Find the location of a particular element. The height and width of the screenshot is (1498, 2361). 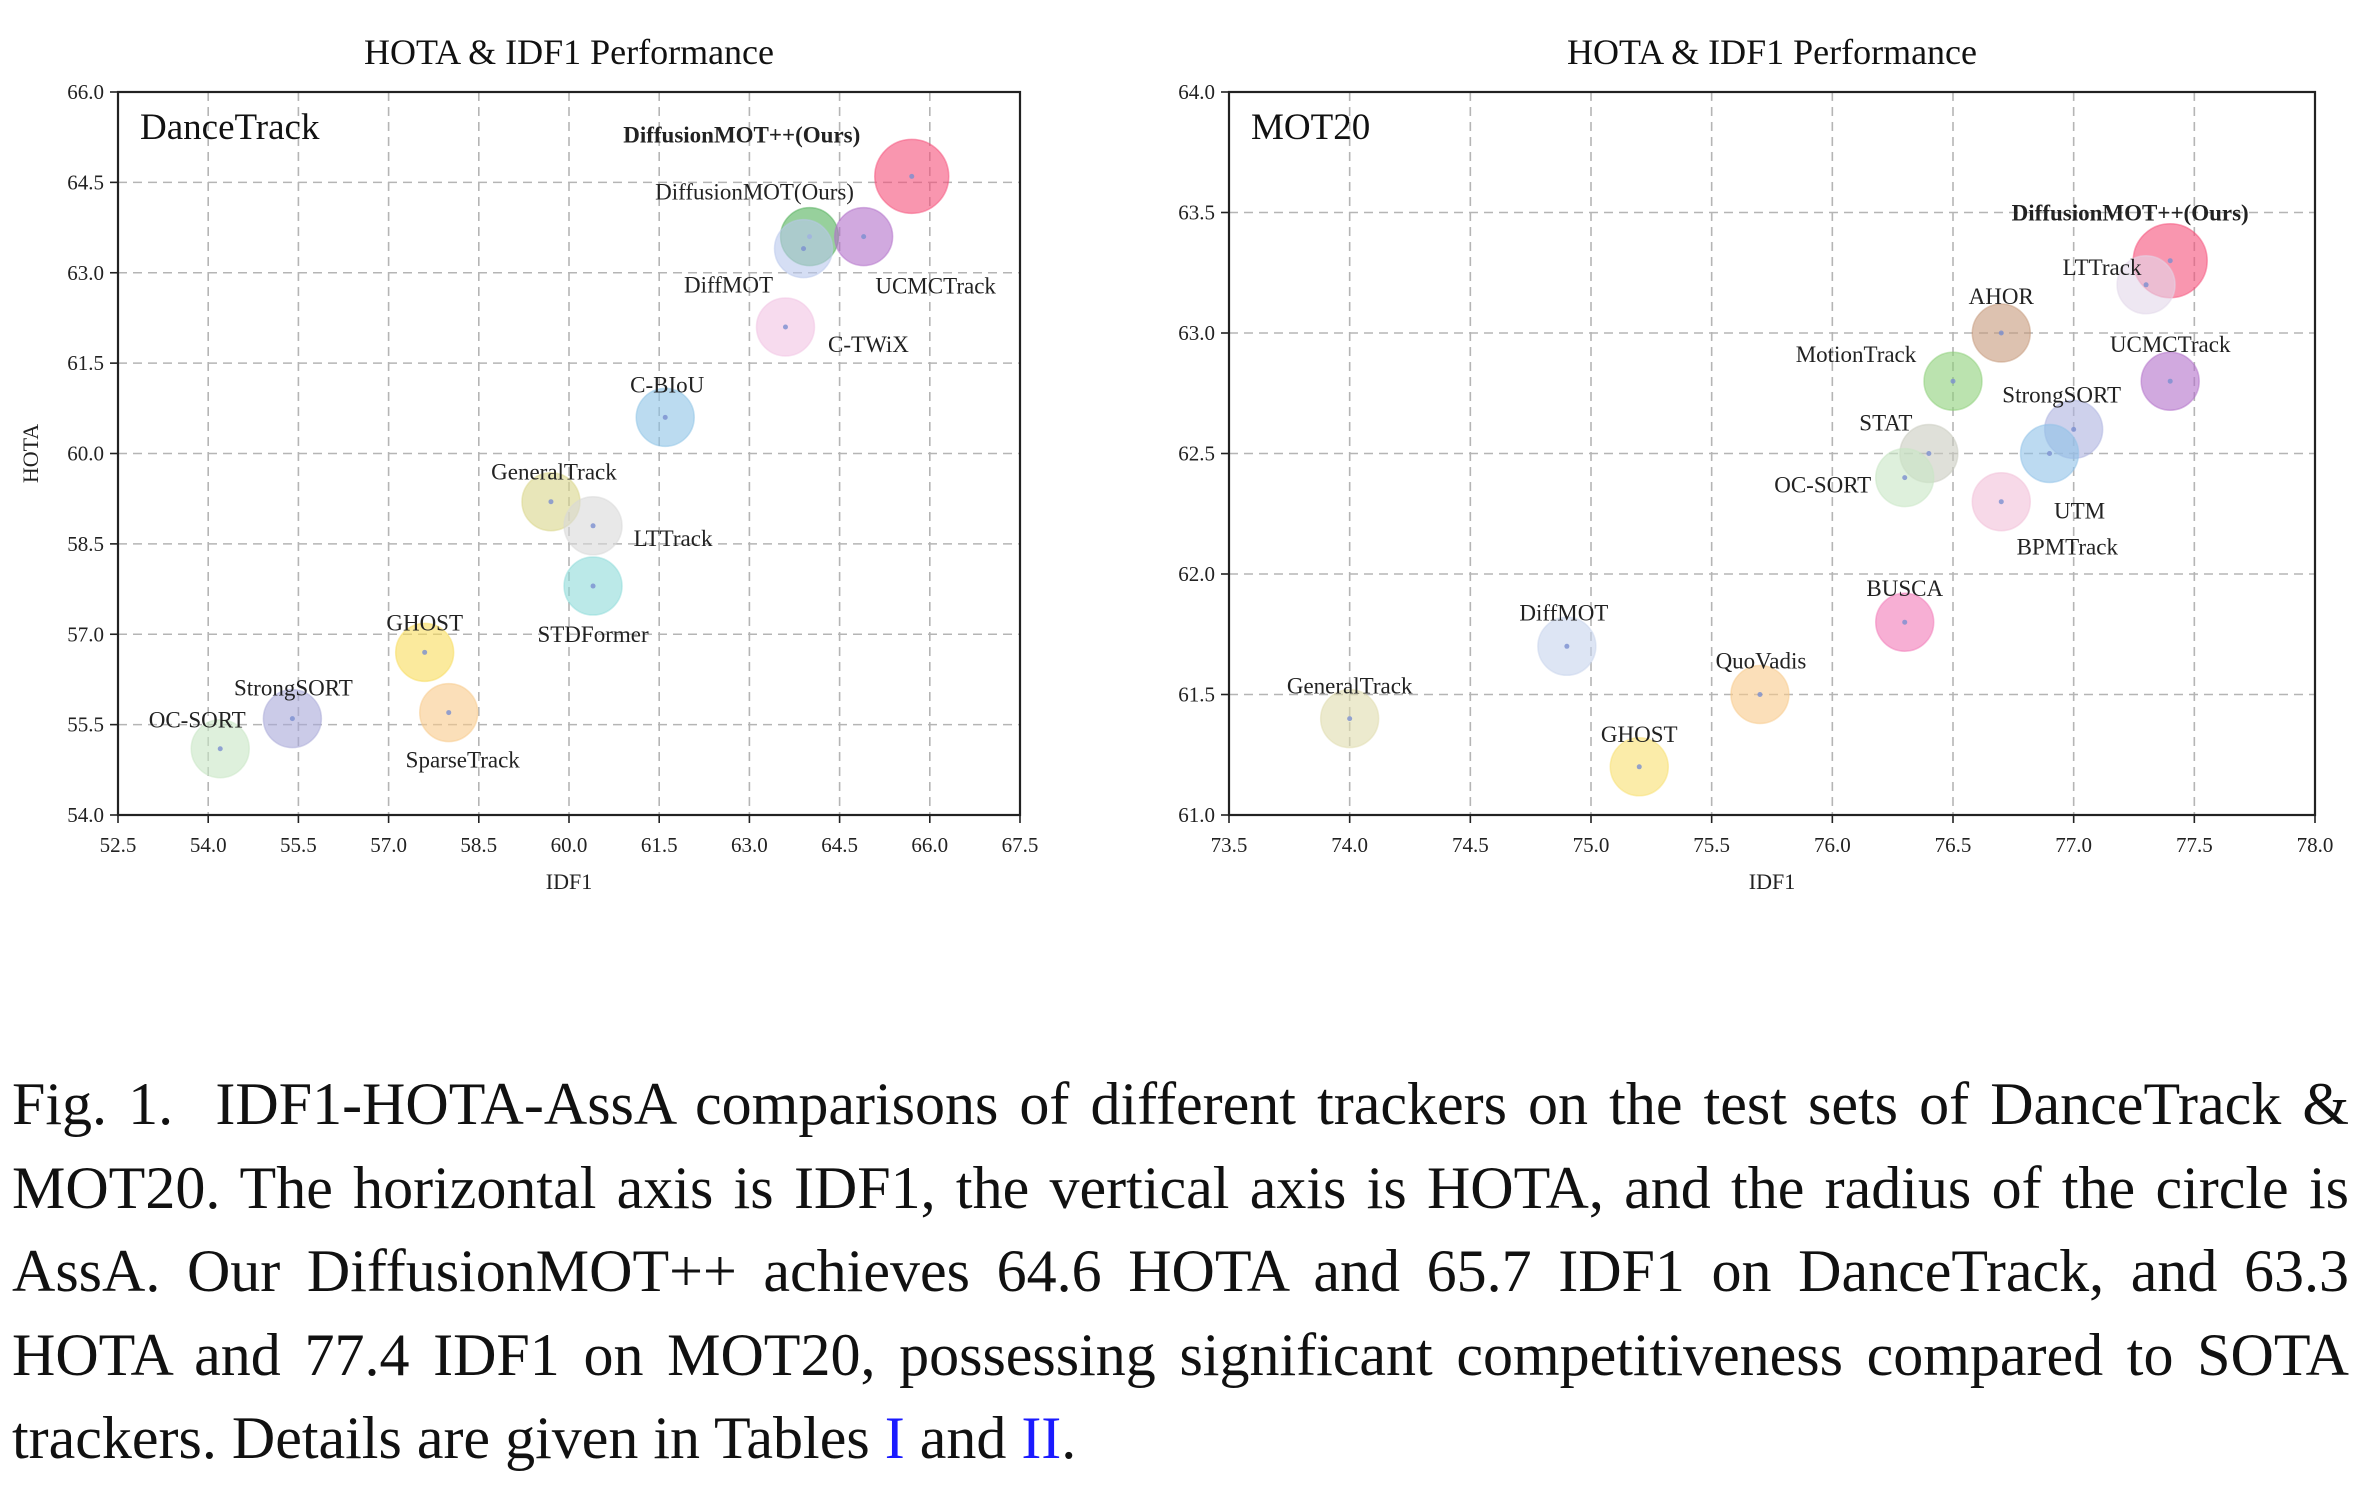

x-tick-label: 57.0 is located at coordinates (388, 845).